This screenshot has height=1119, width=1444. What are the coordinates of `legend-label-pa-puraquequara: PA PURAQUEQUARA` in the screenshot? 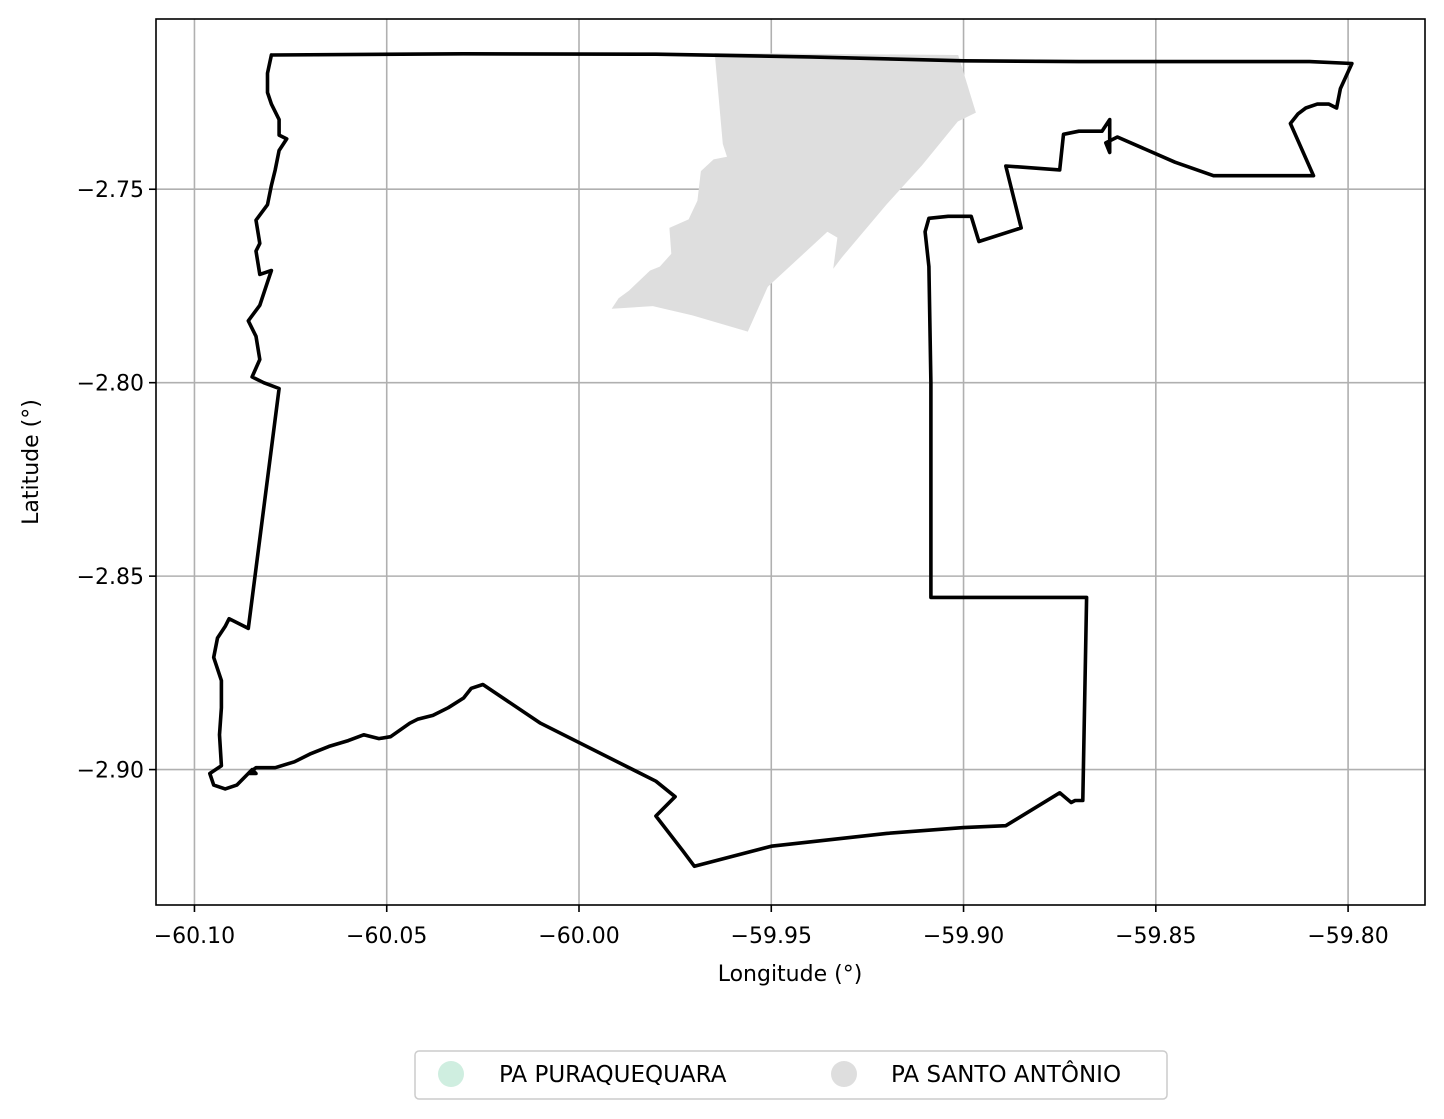 It's located at (613, 1075).